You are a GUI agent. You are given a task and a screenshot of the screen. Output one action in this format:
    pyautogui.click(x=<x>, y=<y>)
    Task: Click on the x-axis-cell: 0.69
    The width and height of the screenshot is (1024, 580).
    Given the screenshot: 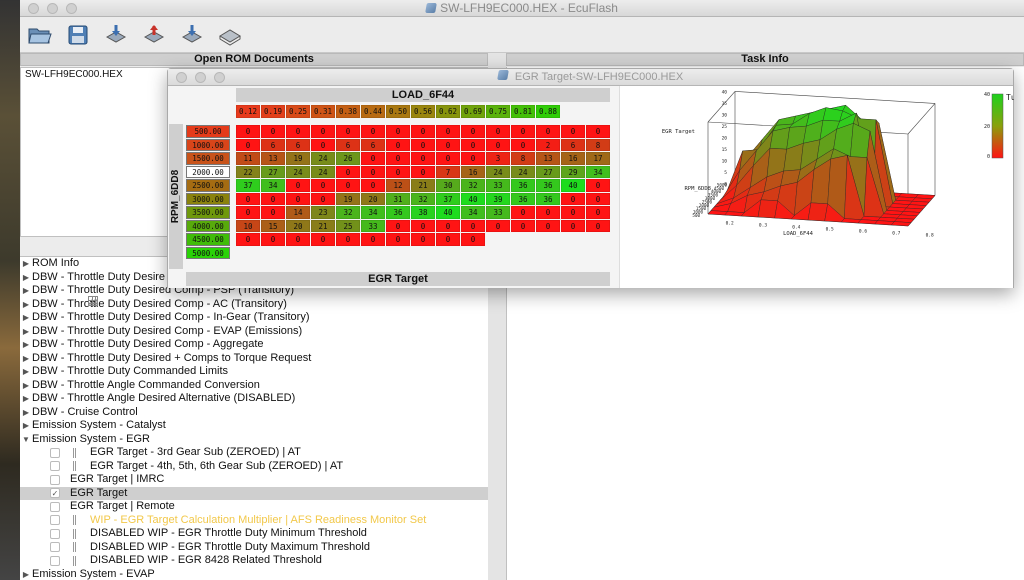 What is the action you would take?
    pyautogui.click(x=473, y=111)
    